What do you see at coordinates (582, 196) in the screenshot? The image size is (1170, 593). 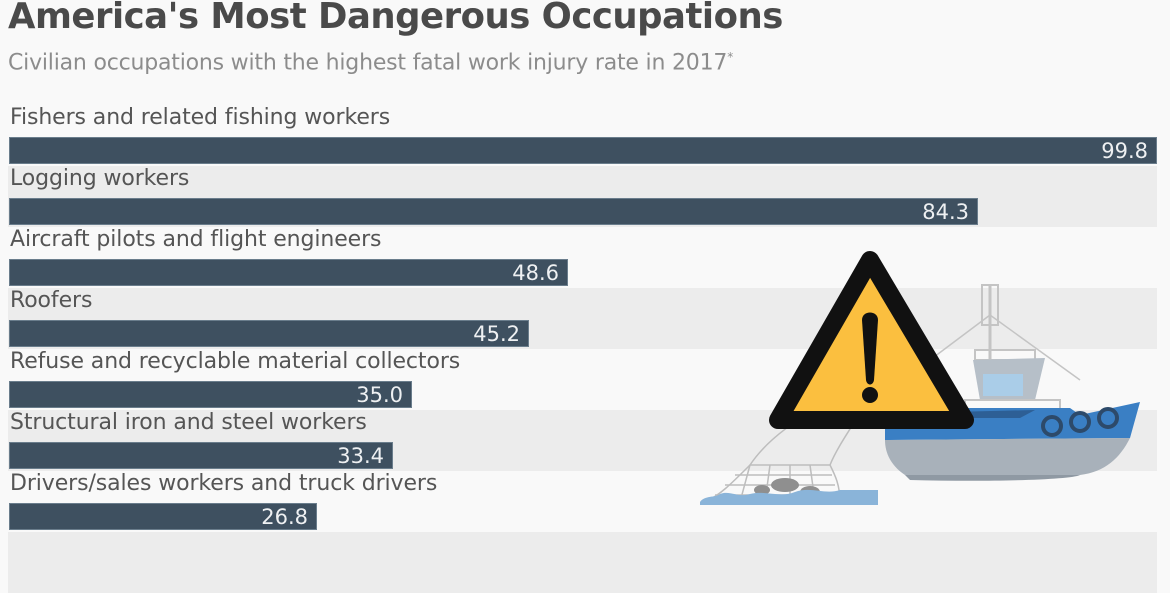 I see `bar-row-logging: Logging workers 84.3` at bounding box center [582, 196].